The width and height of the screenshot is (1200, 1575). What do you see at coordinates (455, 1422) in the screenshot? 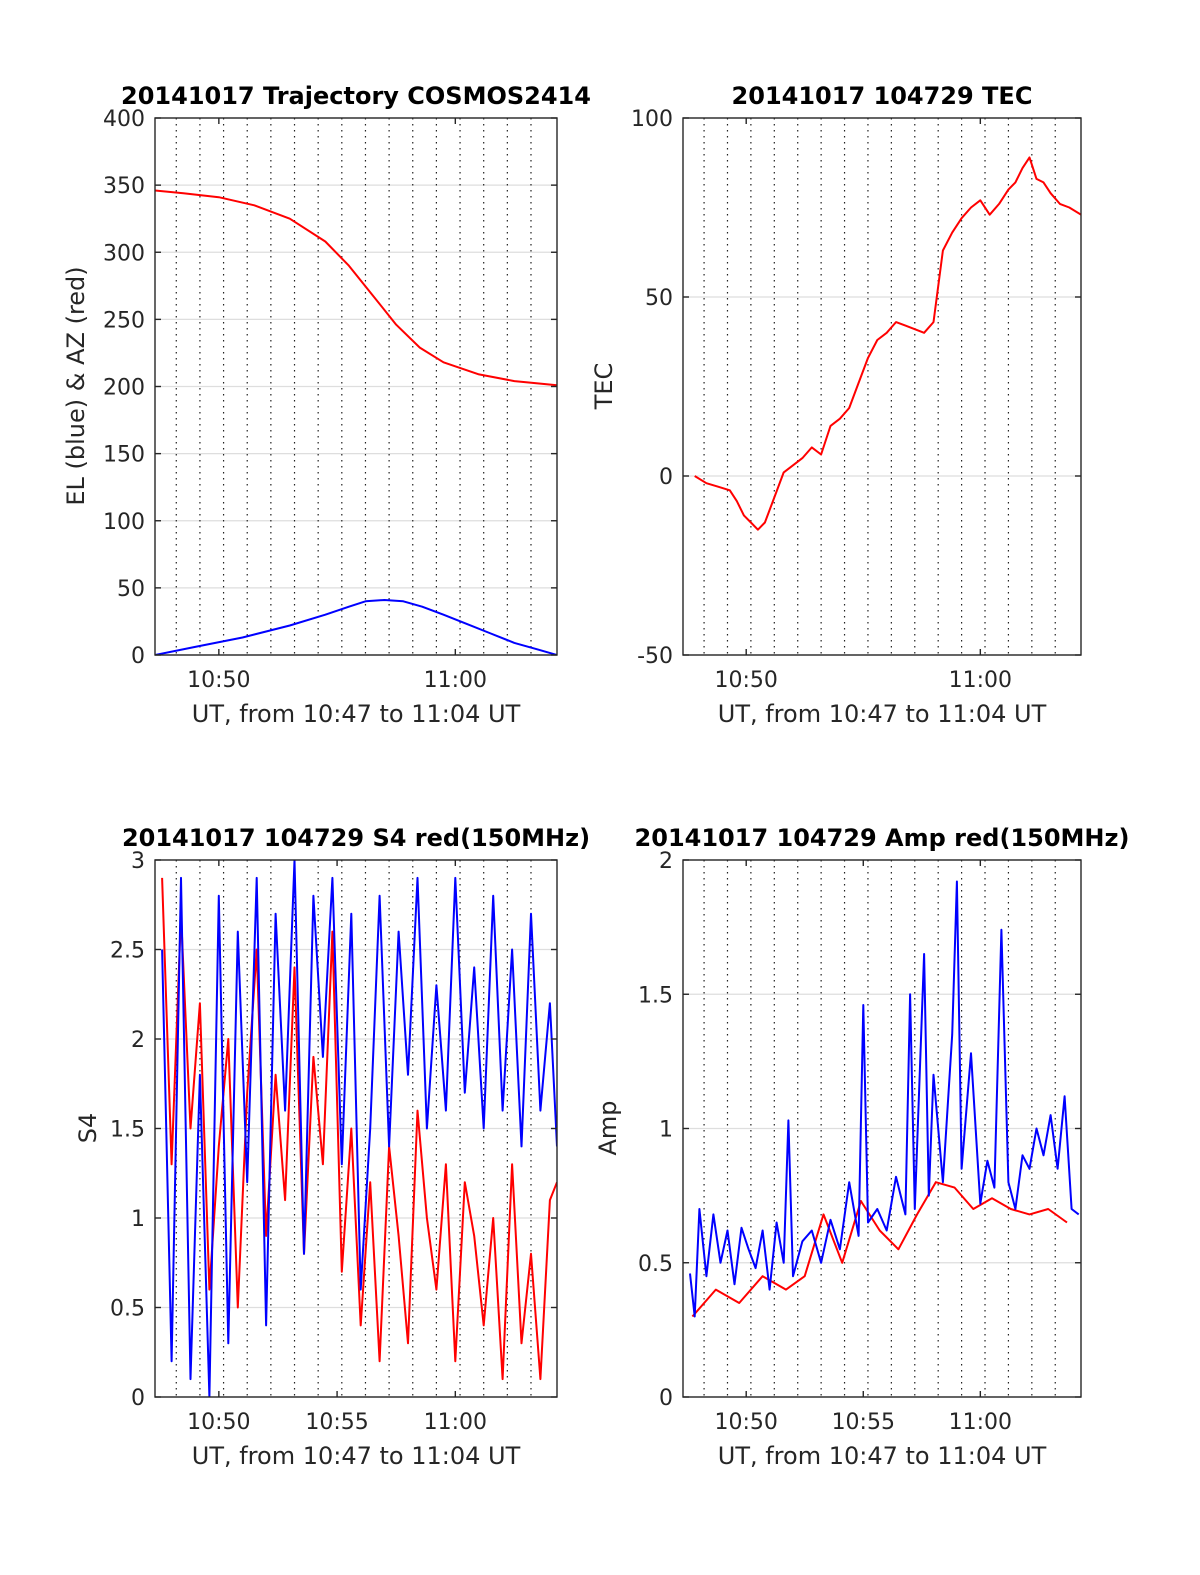
I see `s4-x-tick-label: 11:00` at bounding box center [455, 1422].